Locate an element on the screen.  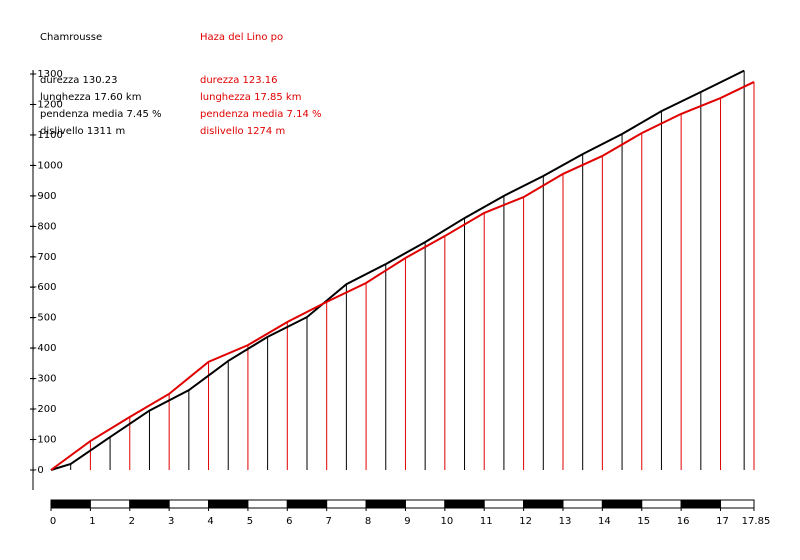
y-tick-label: +1100 is located at coordinates (46, 135).